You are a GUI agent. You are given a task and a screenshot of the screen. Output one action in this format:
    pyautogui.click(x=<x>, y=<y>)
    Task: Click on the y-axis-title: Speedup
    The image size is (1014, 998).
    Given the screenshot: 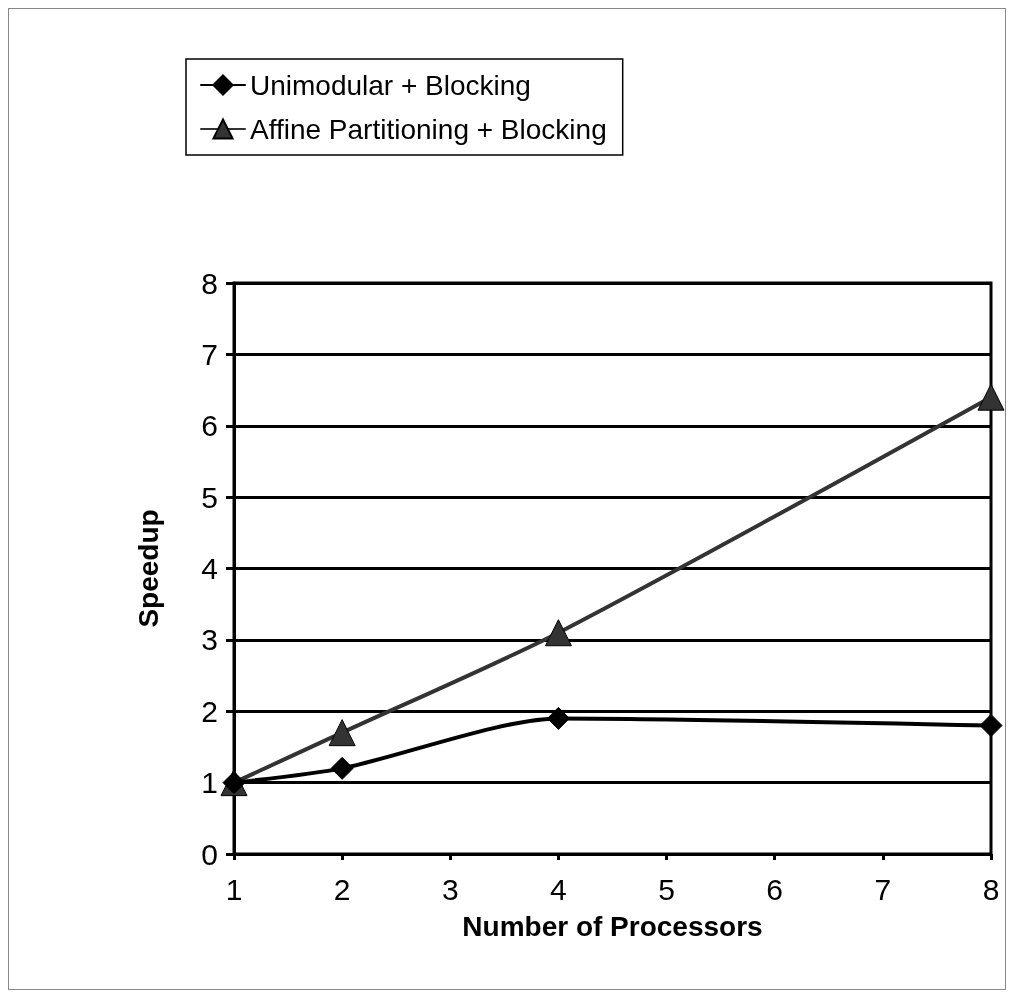 What is the action you would take?
    pyautogui.click(x=148, y=568)
    